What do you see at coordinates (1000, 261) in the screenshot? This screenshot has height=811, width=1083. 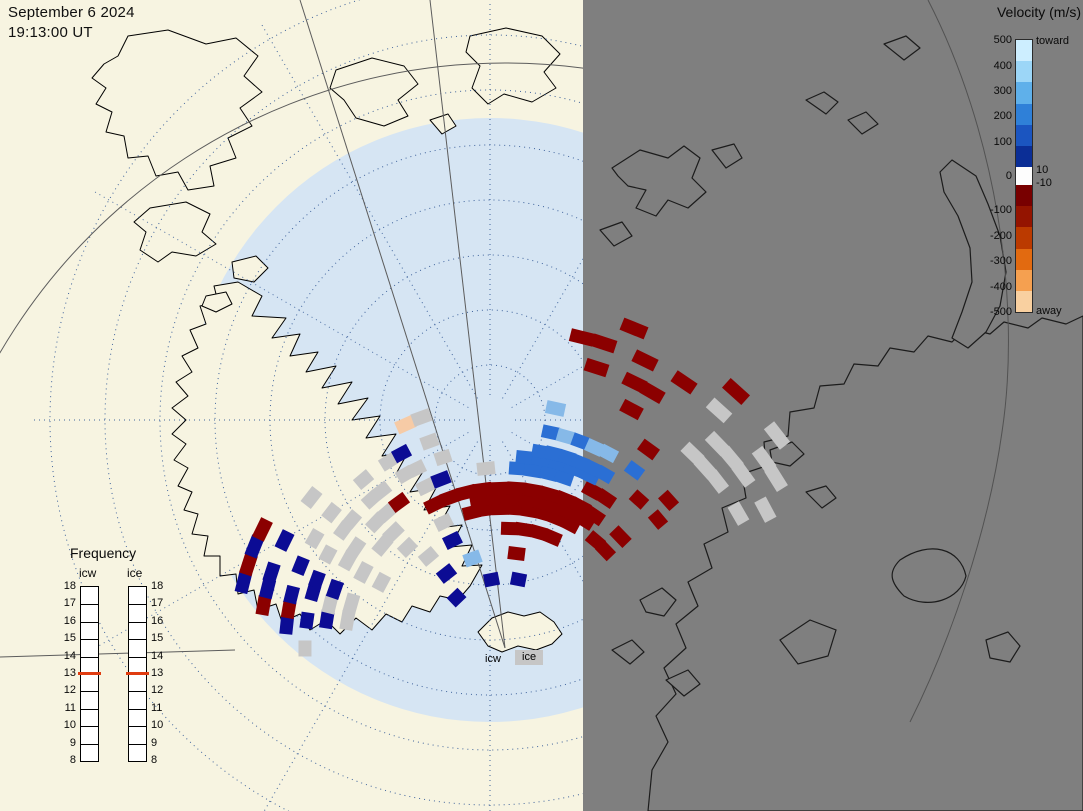 I see `velocity-tick-label: -300` at bounding box center [1000, 261].